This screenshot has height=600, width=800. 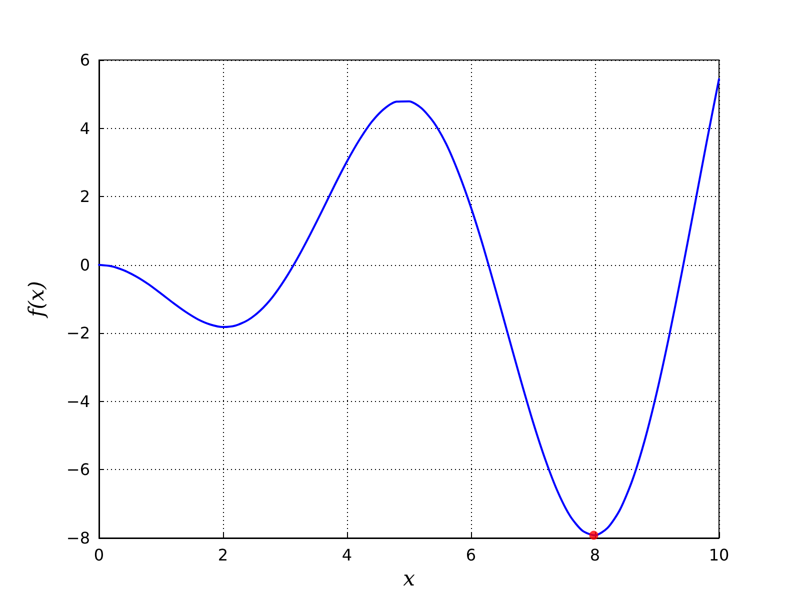 What do you see at coordinates (719, 555) in the screenshot?
I see `x-tick-label: 10` at bounding box center [719, 555].